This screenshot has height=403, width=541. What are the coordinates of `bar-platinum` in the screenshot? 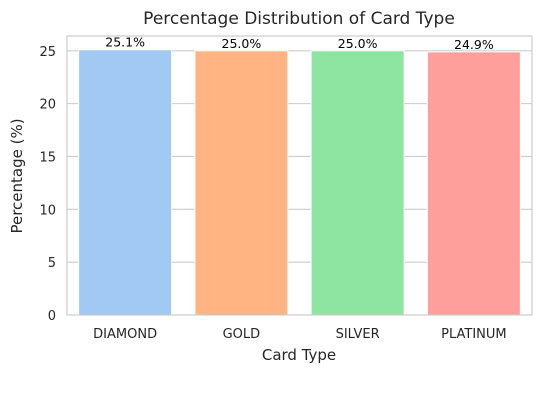 It's located at (473, 183).